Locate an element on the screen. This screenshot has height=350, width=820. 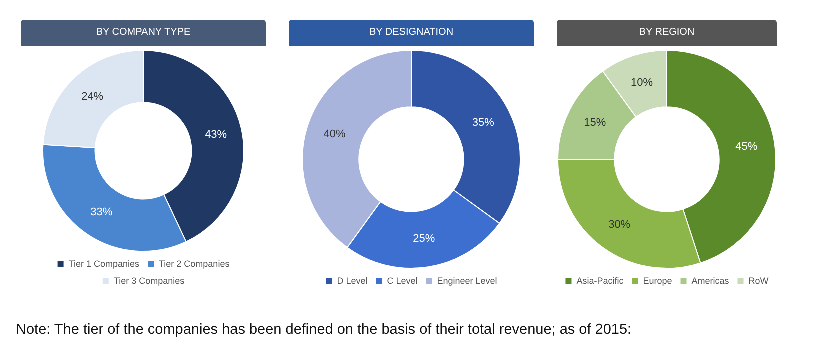
legend-label: Tier 3 Companies is located at coordinates (150, 281).